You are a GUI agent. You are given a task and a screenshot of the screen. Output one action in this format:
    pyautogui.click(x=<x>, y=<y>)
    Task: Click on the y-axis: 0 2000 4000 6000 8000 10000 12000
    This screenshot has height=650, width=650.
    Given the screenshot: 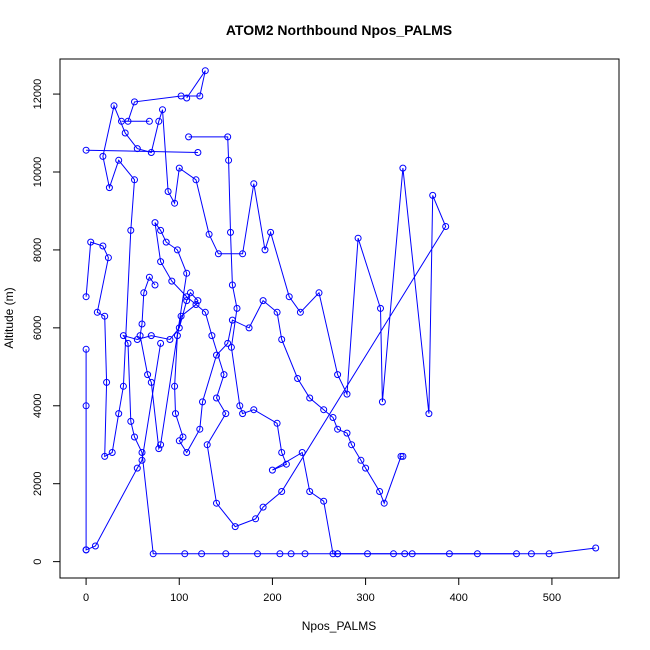 What is the action you would take?
    pyautogui.click(x=46, y=322)
    